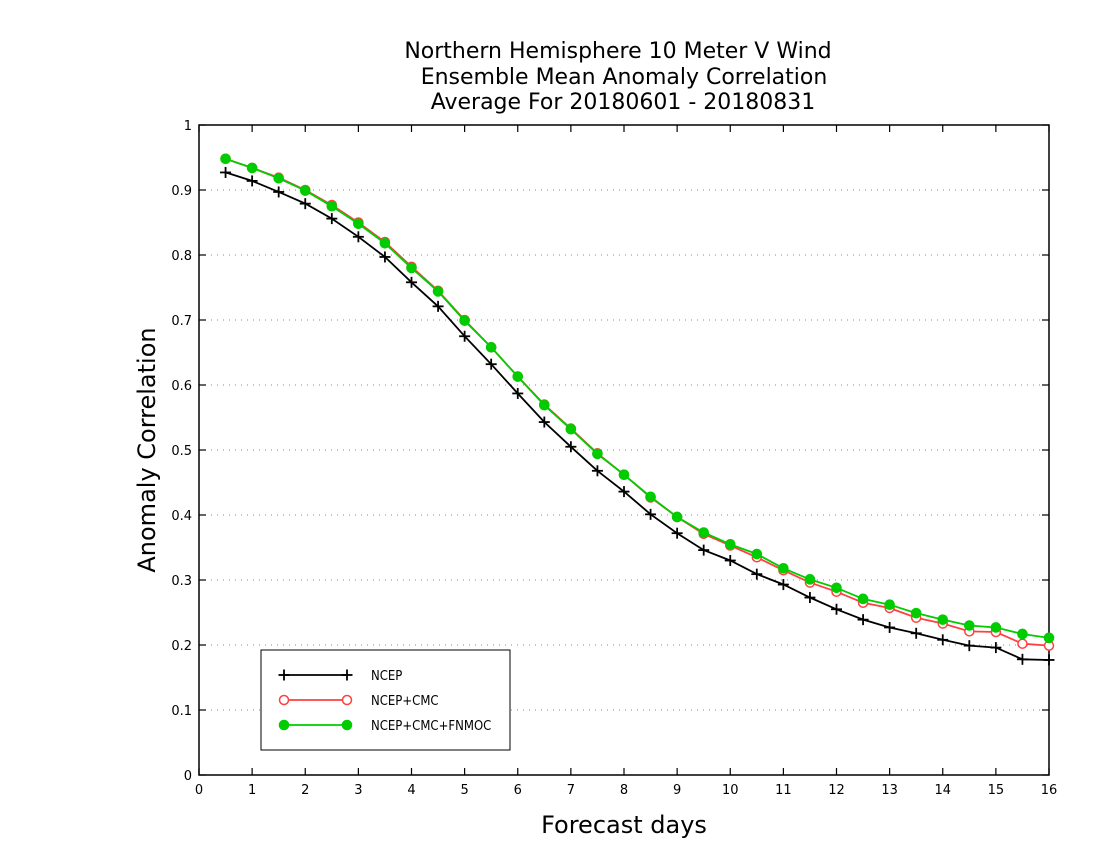 The width and height of the screenshot is (1100, 850). Describe the element at coordinates (147, 449) in the screenshot. I see `y-axis-label: Anomaly Correlation` at that location.